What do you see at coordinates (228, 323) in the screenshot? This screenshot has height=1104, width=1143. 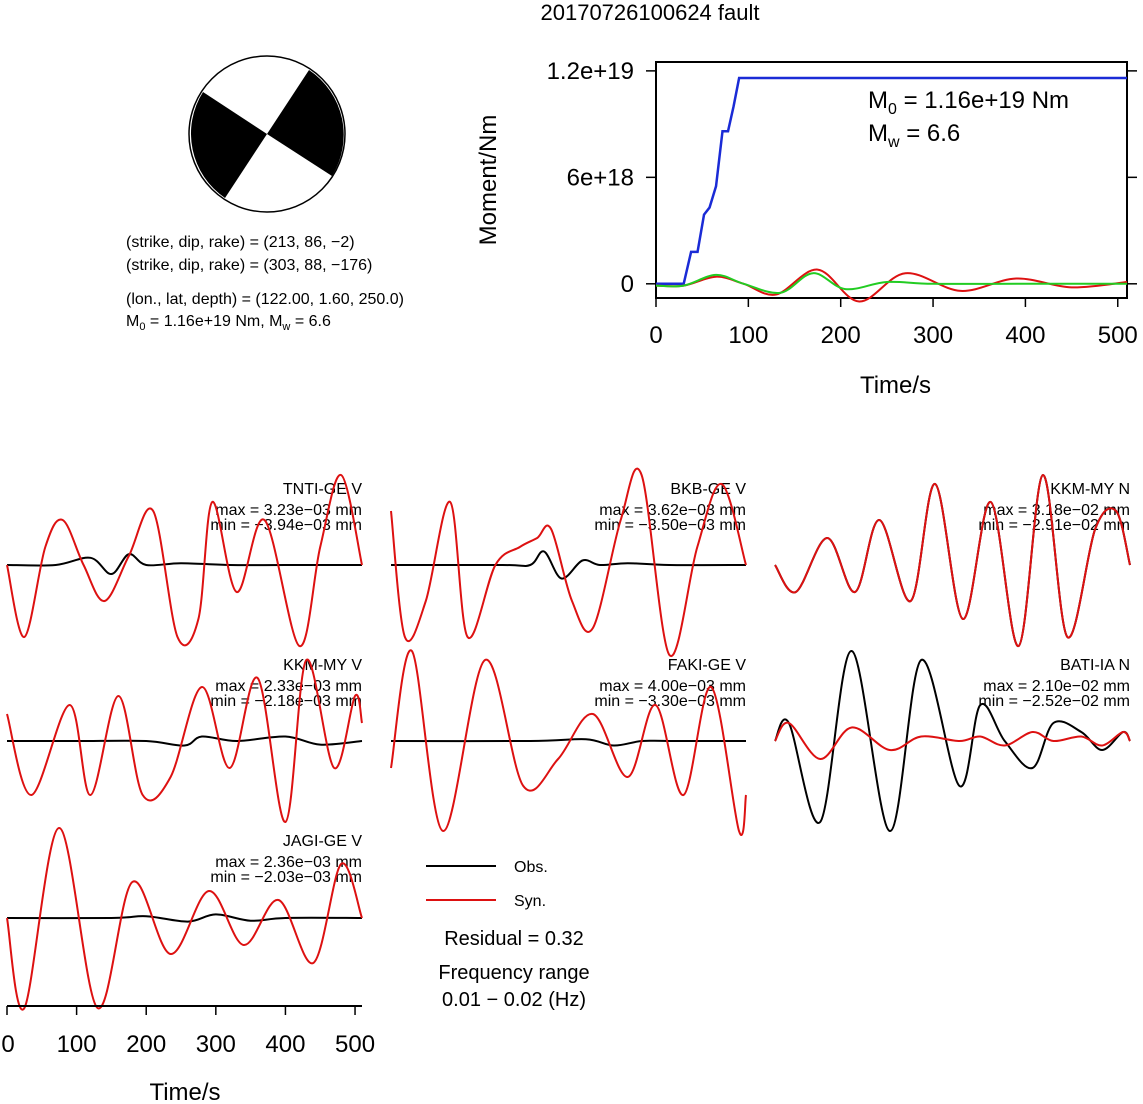 I see `mechanism-moment: M0 = 1.16e+19 Nm, Mw = 6.6` at bounding box center [228, 323].